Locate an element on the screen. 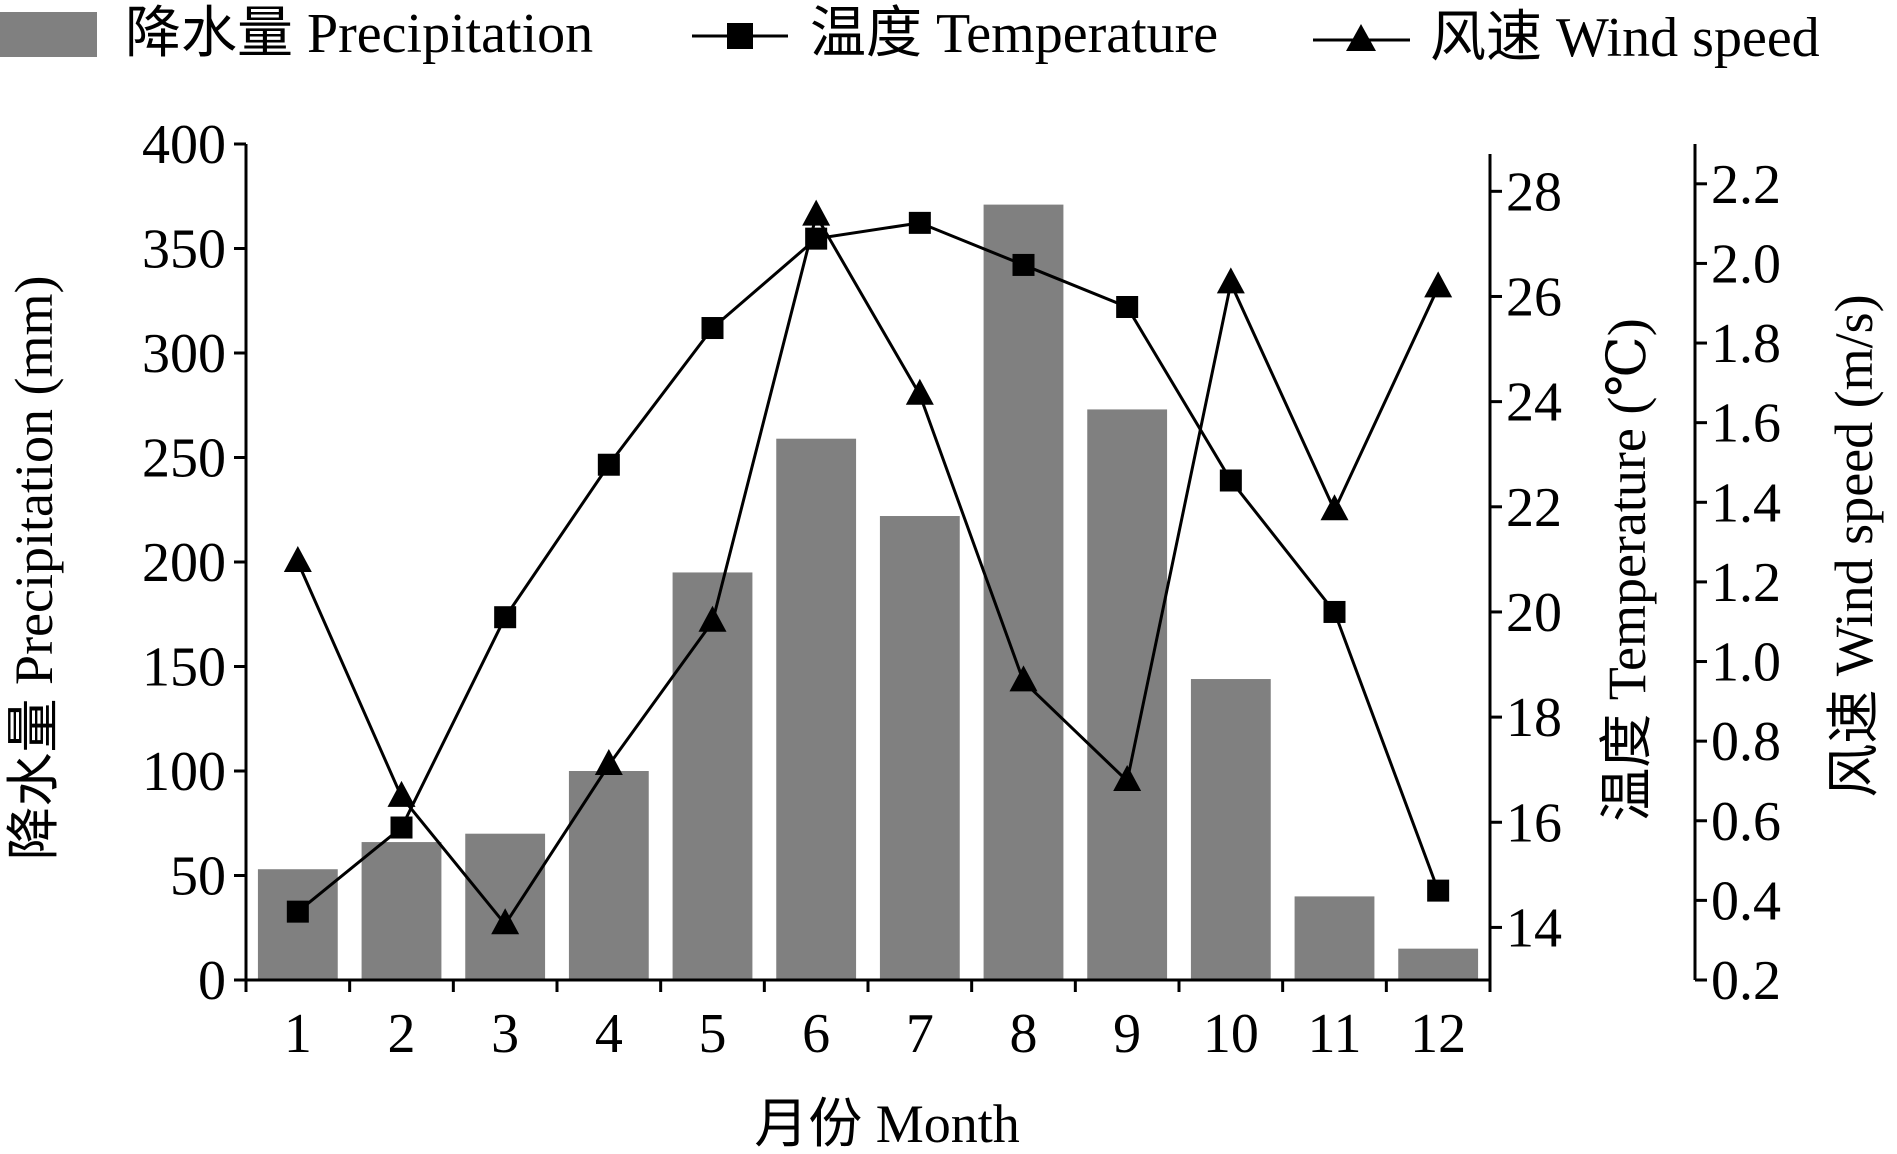 This screenshot has height=1154, width=1897. y-right2-tick-label: 1.2 is located at coordinates (1746, 583).